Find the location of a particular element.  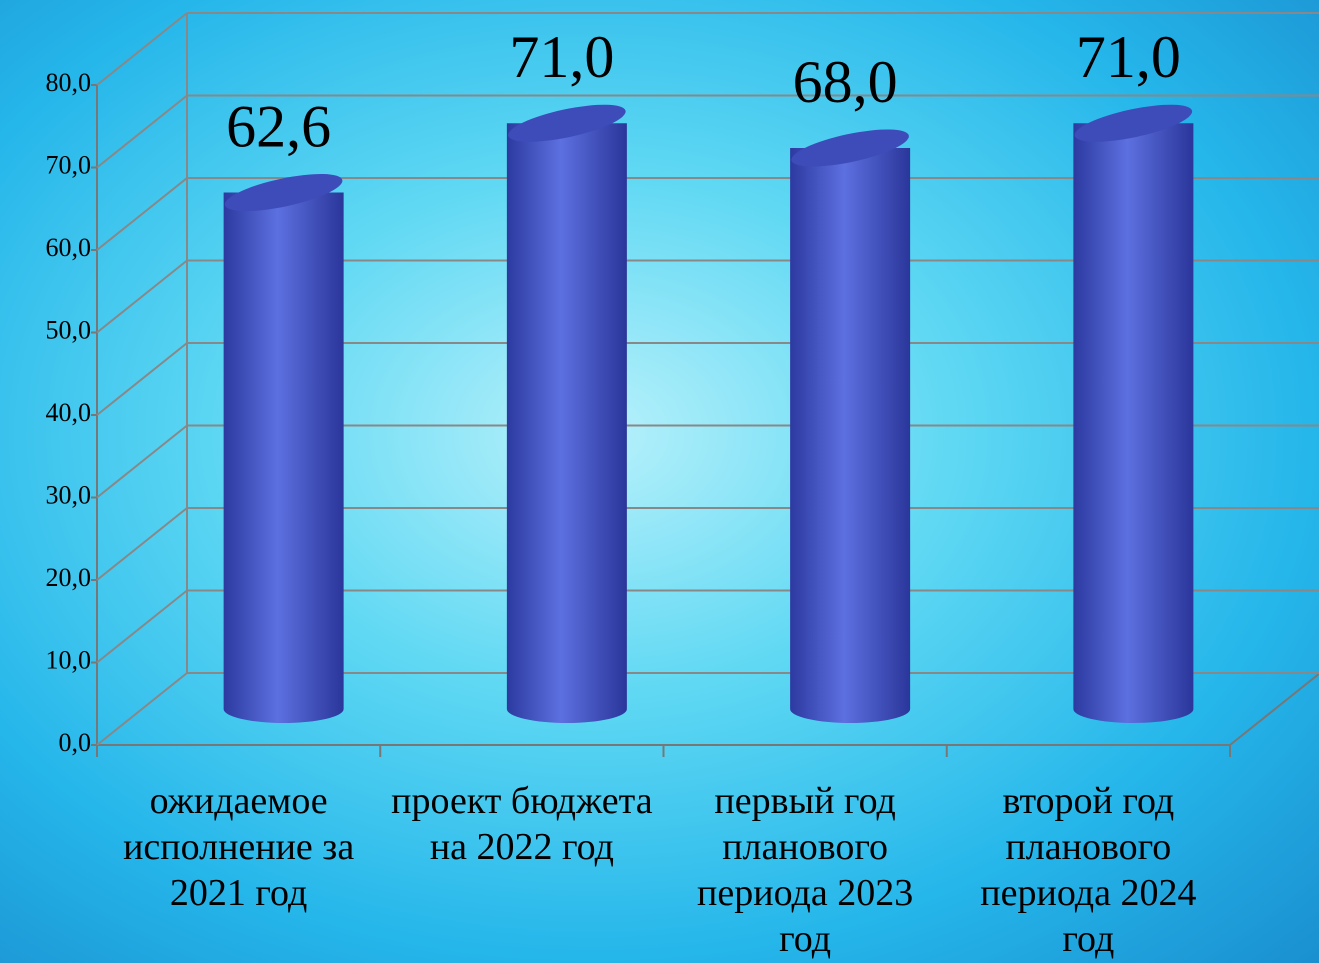

x-tick-label: ожидаемое исполнение за 2021 год is located at coordinates (239, 847).